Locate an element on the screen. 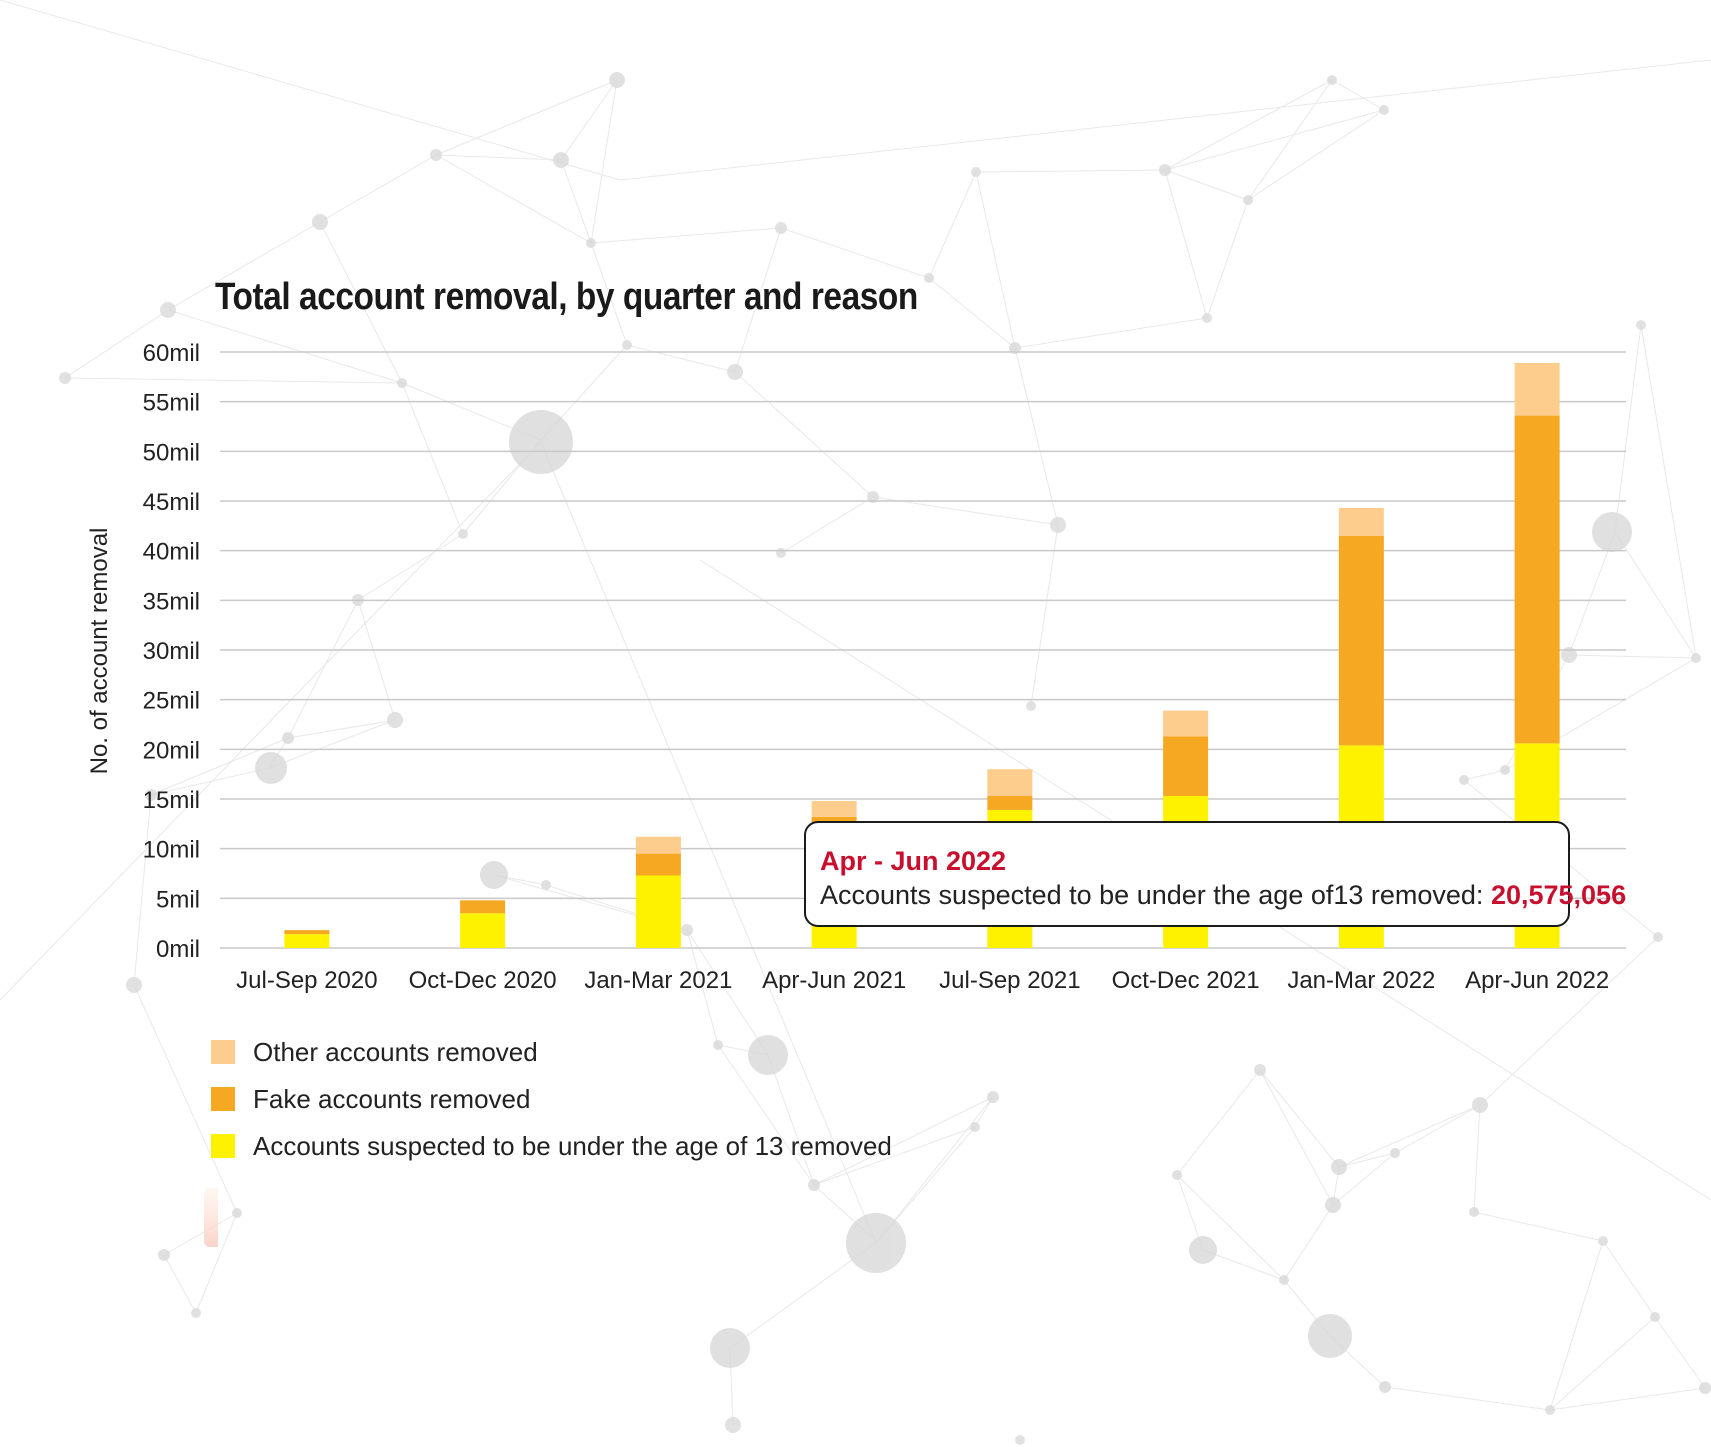 The width and height of the screenshot is (1711, 1447). x-tick-label: Apr-Jun 2021 is located at coordinates (834, 980).